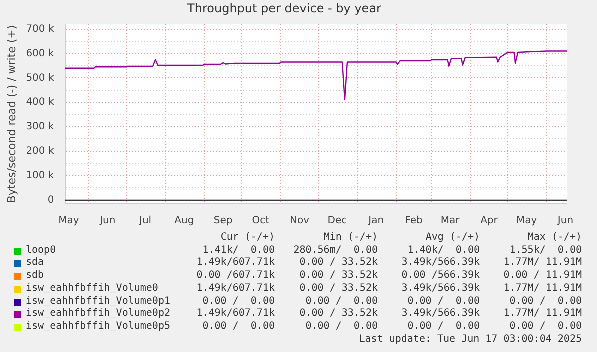 This screenshot has width=597, height=352. I want to click on text: 1.55k/ 0.00, so click(546, 250).